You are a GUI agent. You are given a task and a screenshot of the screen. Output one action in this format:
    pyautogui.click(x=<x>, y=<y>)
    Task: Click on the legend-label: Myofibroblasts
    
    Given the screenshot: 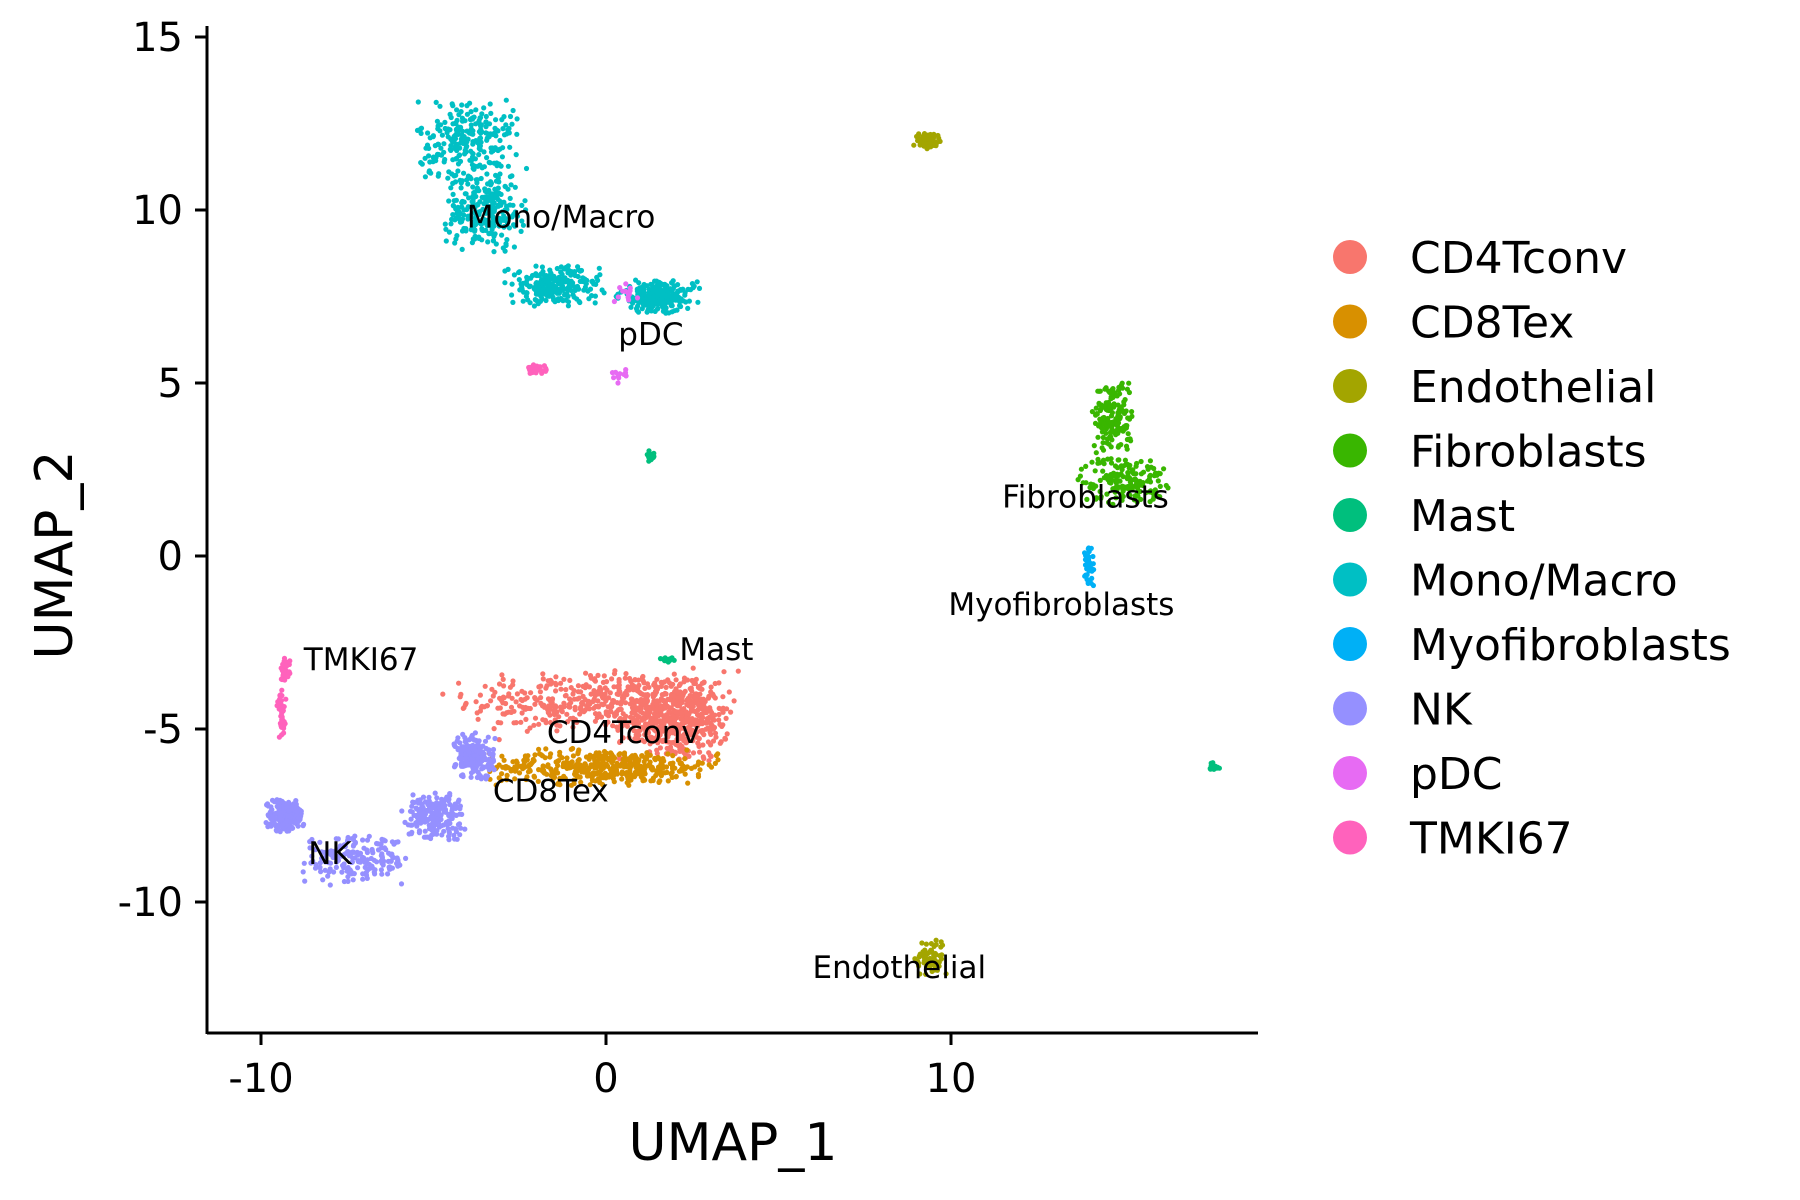 What is the action you would take?
    pyautogui.click(x=1570, y=645)
    